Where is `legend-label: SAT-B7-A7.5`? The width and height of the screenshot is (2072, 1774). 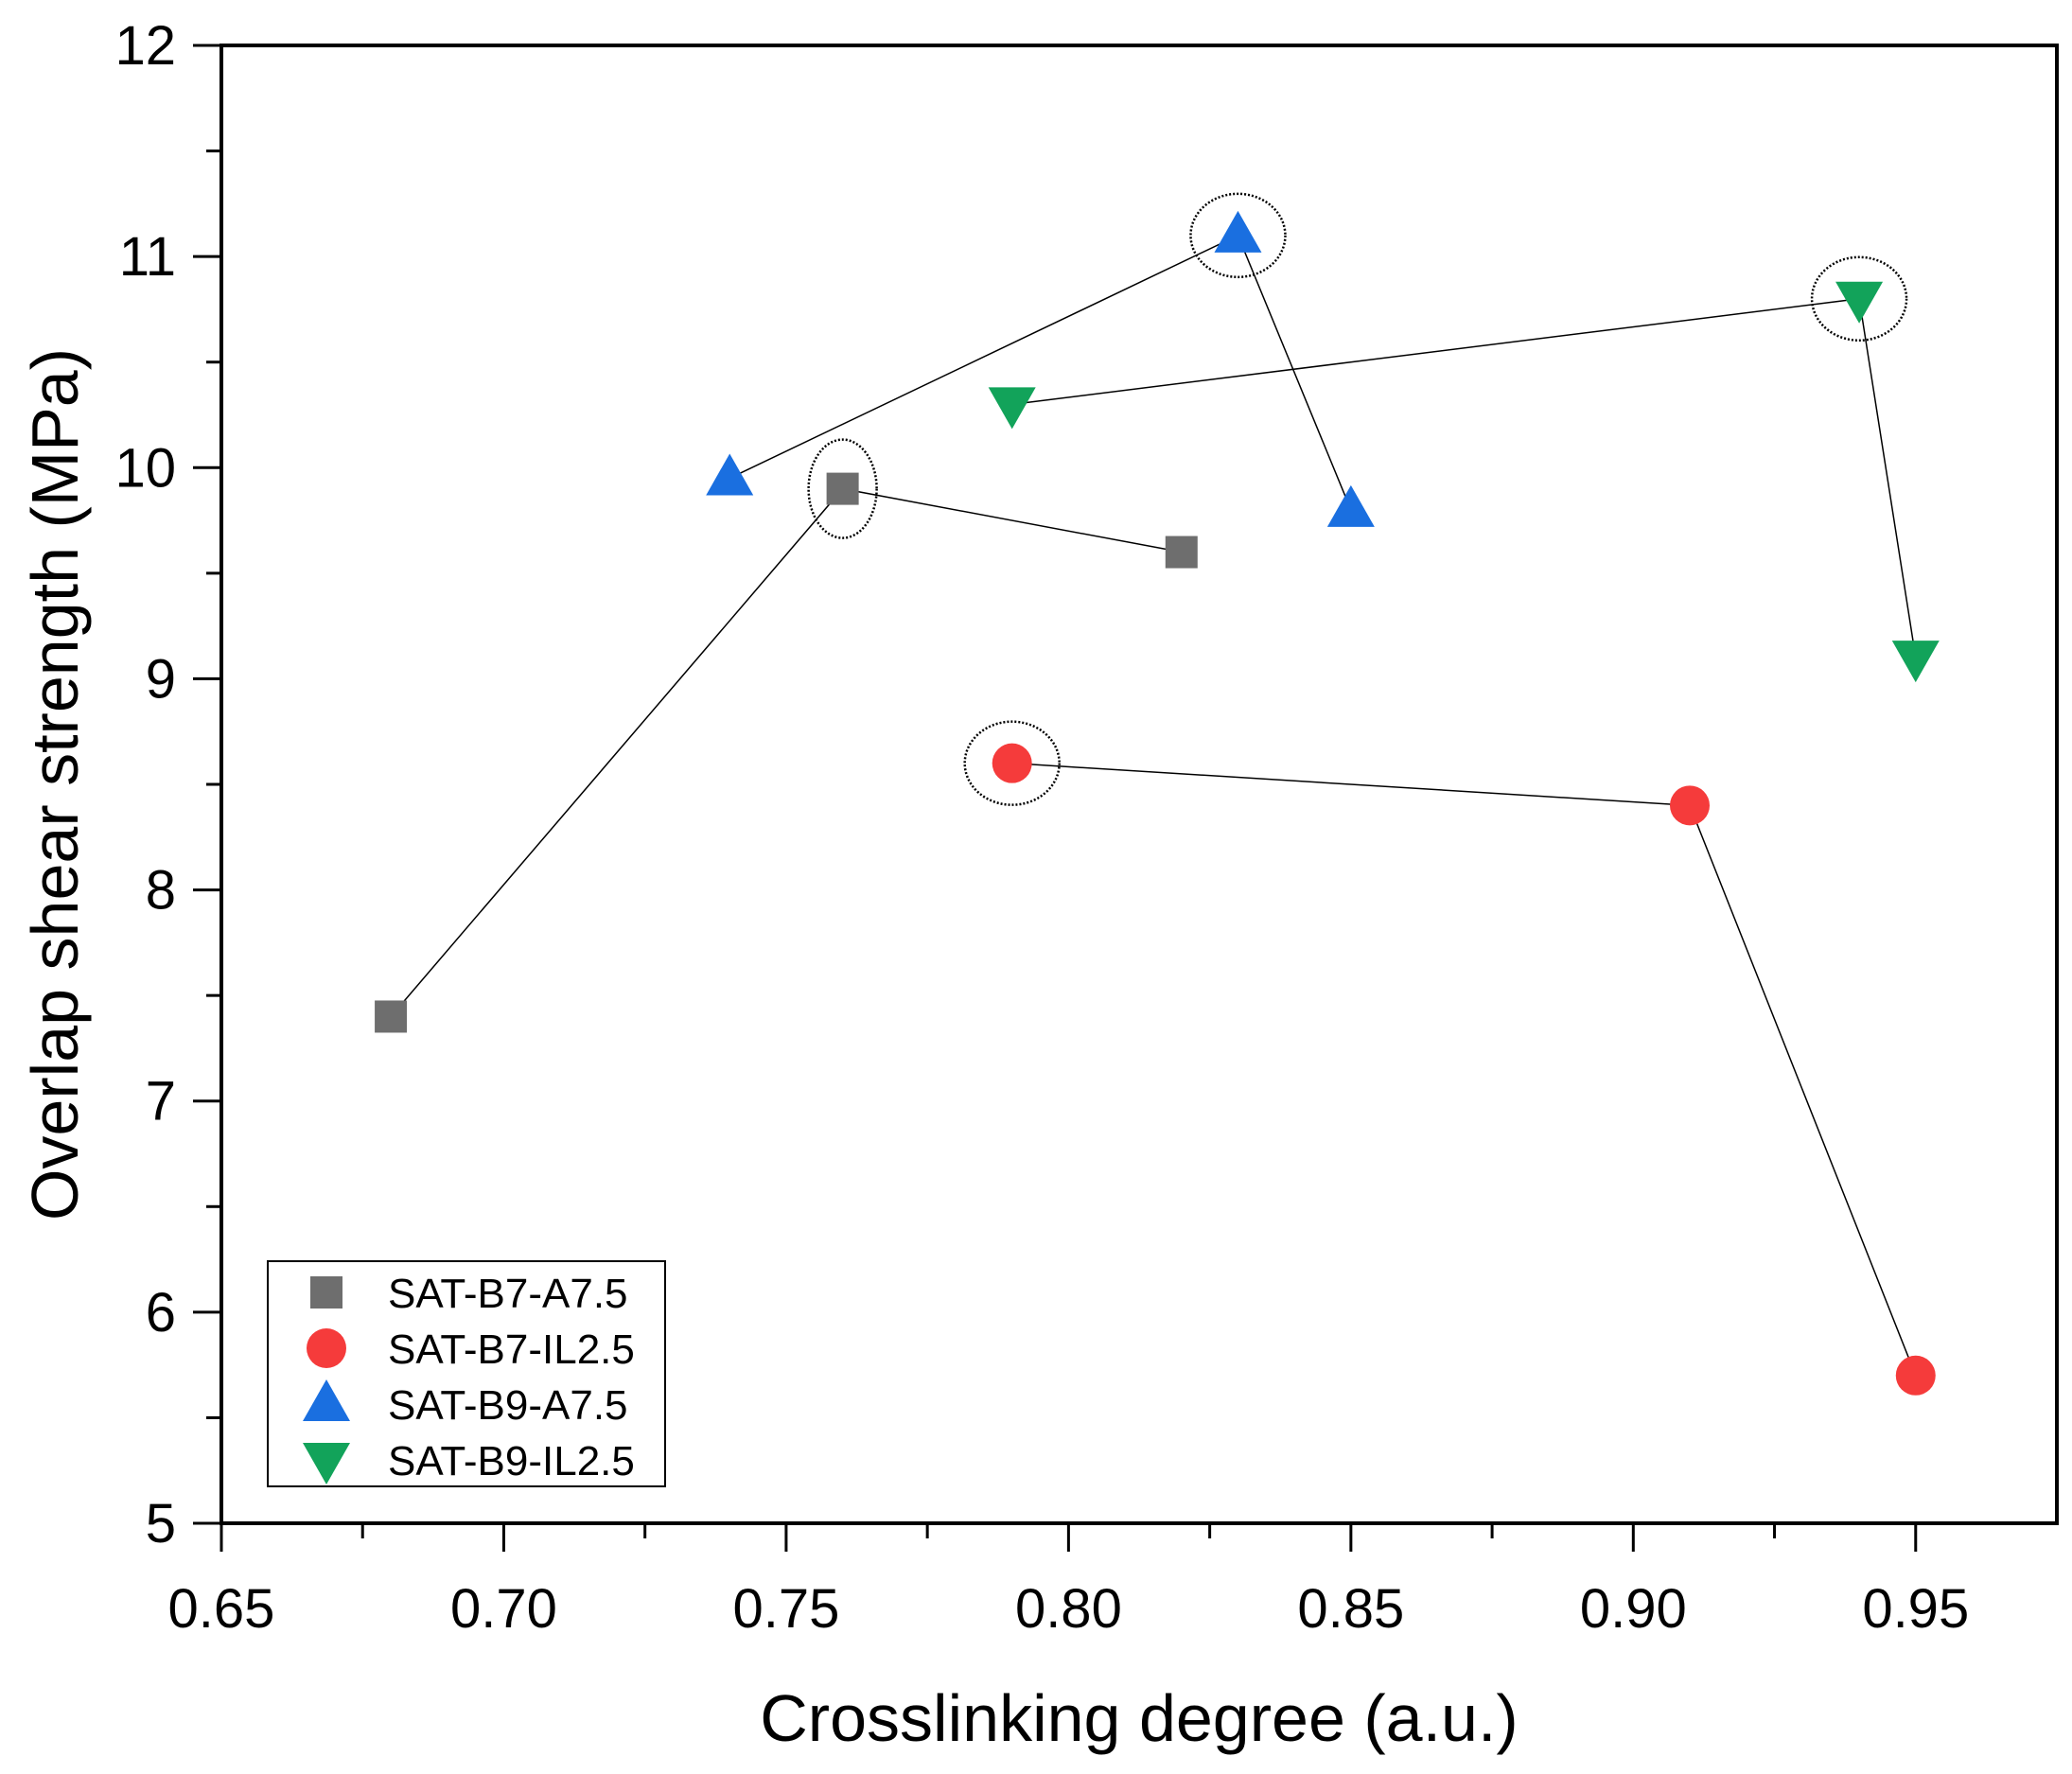
legend-label: SAT-B7-A7.5 is located at coordinates (508, 1294).